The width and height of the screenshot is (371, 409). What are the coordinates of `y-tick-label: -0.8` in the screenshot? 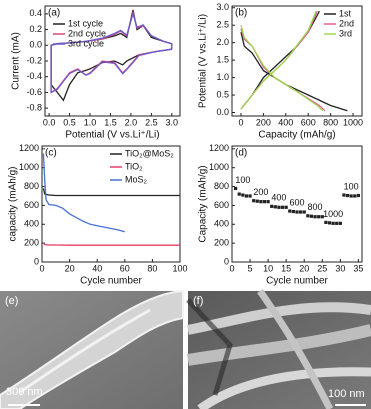 It's located at (34, 108).